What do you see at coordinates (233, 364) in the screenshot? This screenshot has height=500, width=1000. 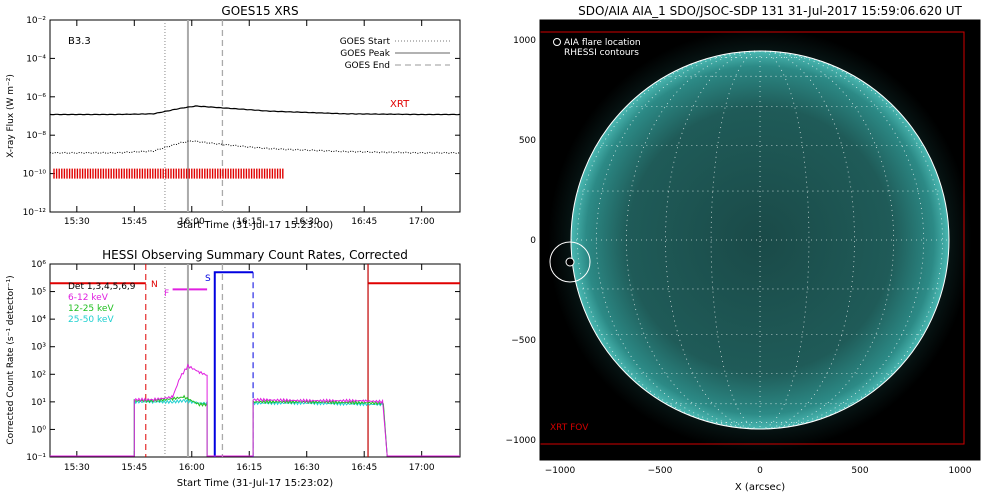 I see `saa-interval-bar` at bounding box center [233, 364].